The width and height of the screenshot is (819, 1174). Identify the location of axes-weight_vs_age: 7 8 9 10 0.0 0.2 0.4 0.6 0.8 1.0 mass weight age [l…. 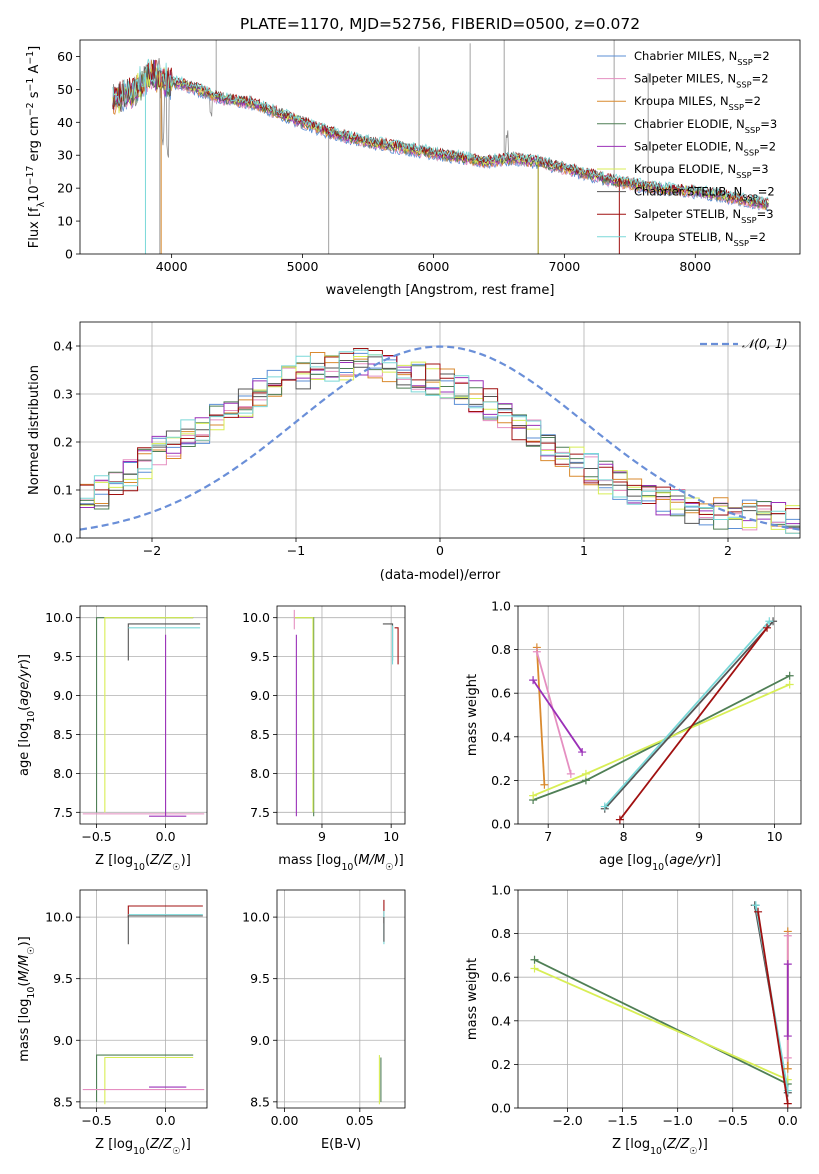
(633, 736).